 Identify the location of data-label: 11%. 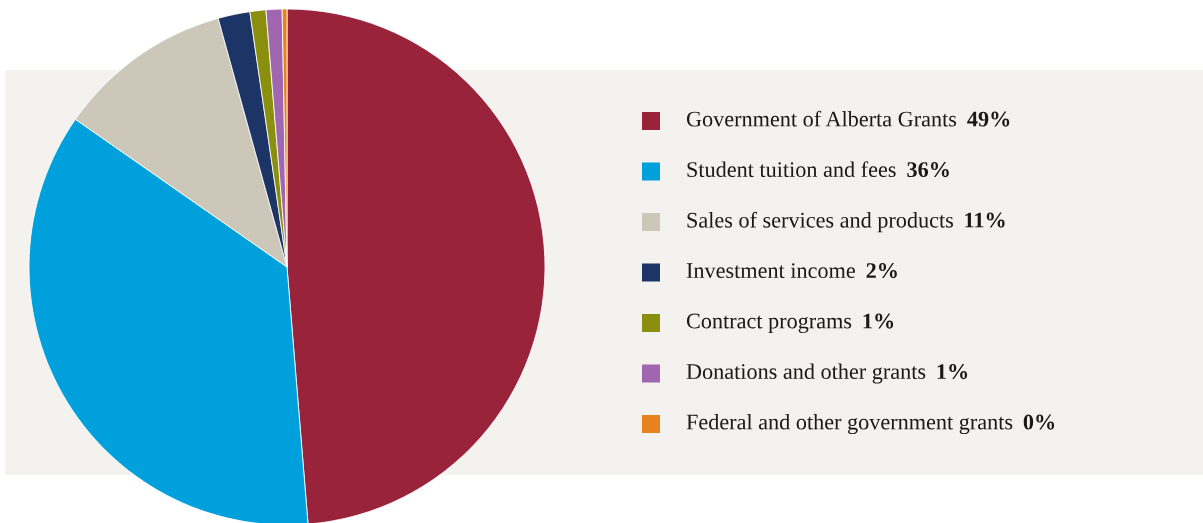
(985, 220).